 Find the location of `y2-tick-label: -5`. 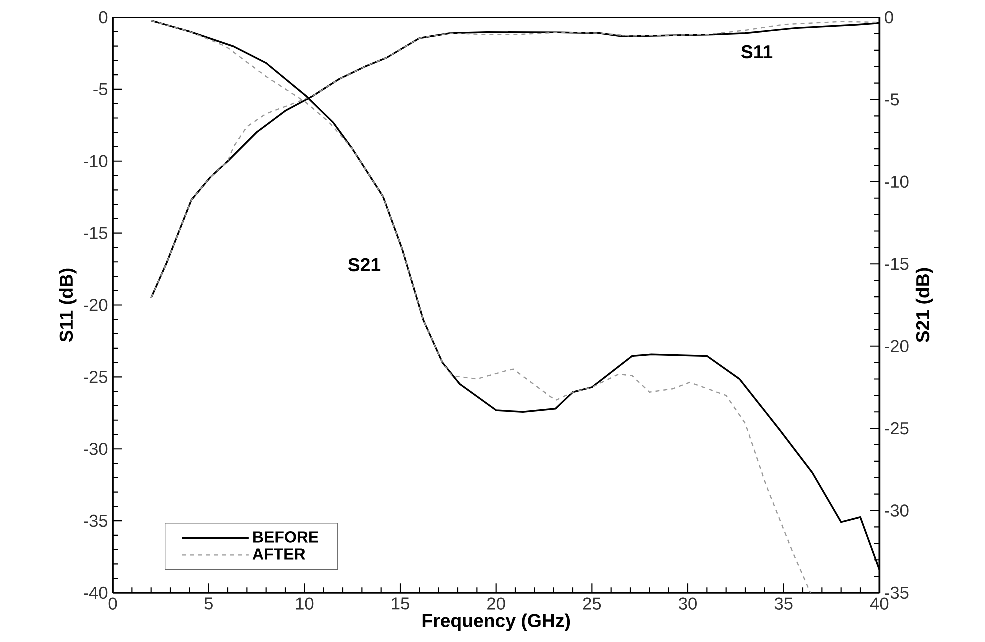

y2-tick-label: -5 is located at coordinates (892, 100).